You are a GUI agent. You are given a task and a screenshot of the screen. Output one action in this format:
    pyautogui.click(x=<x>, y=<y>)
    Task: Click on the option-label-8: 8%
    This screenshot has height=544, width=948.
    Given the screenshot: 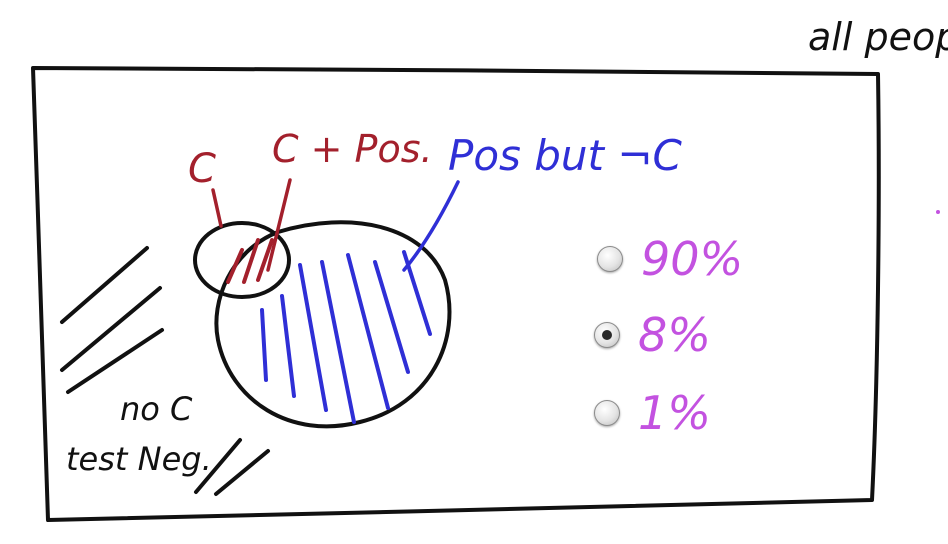 What is the action you would take?
    pyautogui.click(x=674, y=335)
    